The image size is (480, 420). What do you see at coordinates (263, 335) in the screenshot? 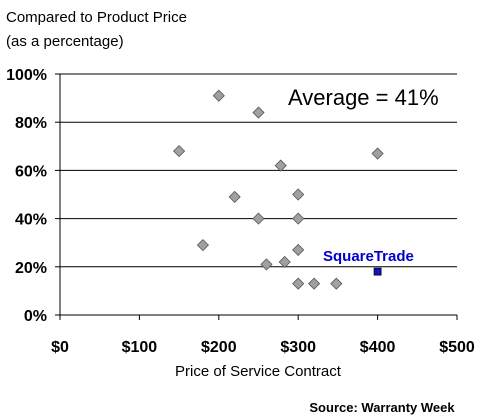
I see `x-tick-labels: $0 $100 $200 $300 $400 $500` at bounding box center [263, 335].